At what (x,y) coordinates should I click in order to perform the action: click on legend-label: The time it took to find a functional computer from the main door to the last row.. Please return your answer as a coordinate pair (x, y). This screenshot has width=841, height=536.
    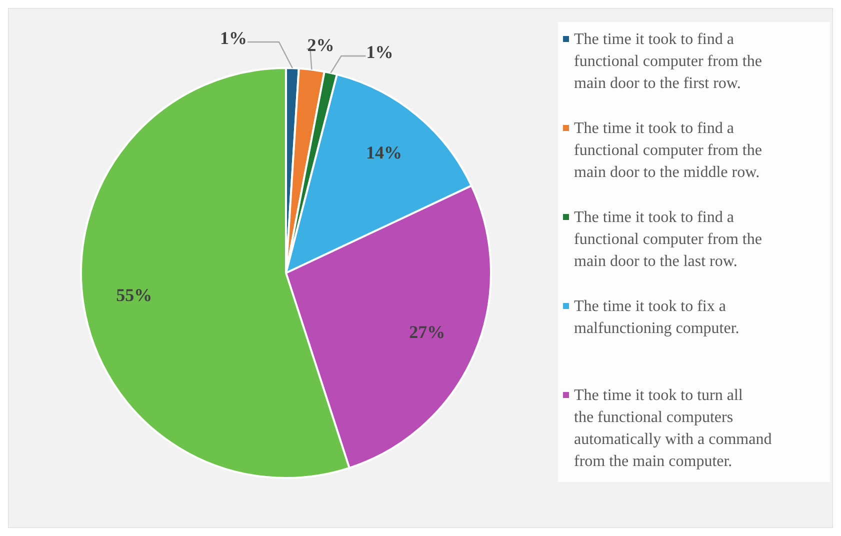
    Looking at the image, I should click on (668, 239).